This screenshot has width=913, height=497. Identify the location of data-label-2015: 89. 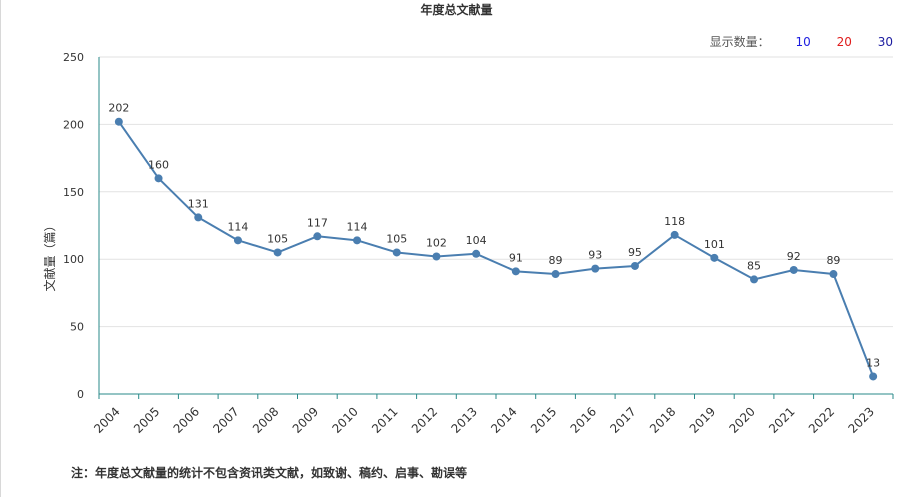
(556, 260).